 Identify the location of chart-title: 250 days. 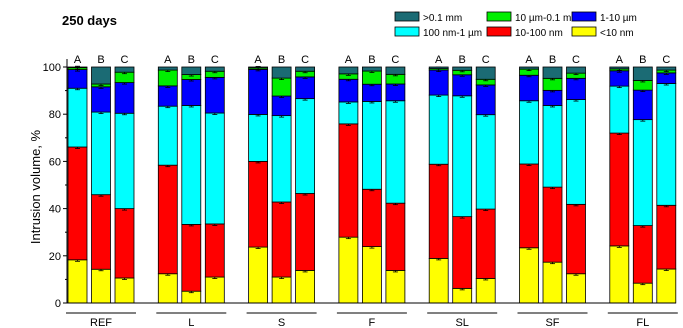
(89, 20).